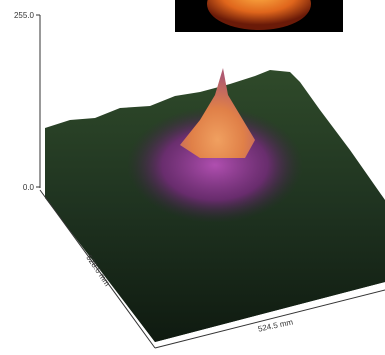 This screenshot has width=385, height=355. What do you see at coordinates (259, 16) in the screenshot?
I see `preview-image` at bounding box center [259, 16].